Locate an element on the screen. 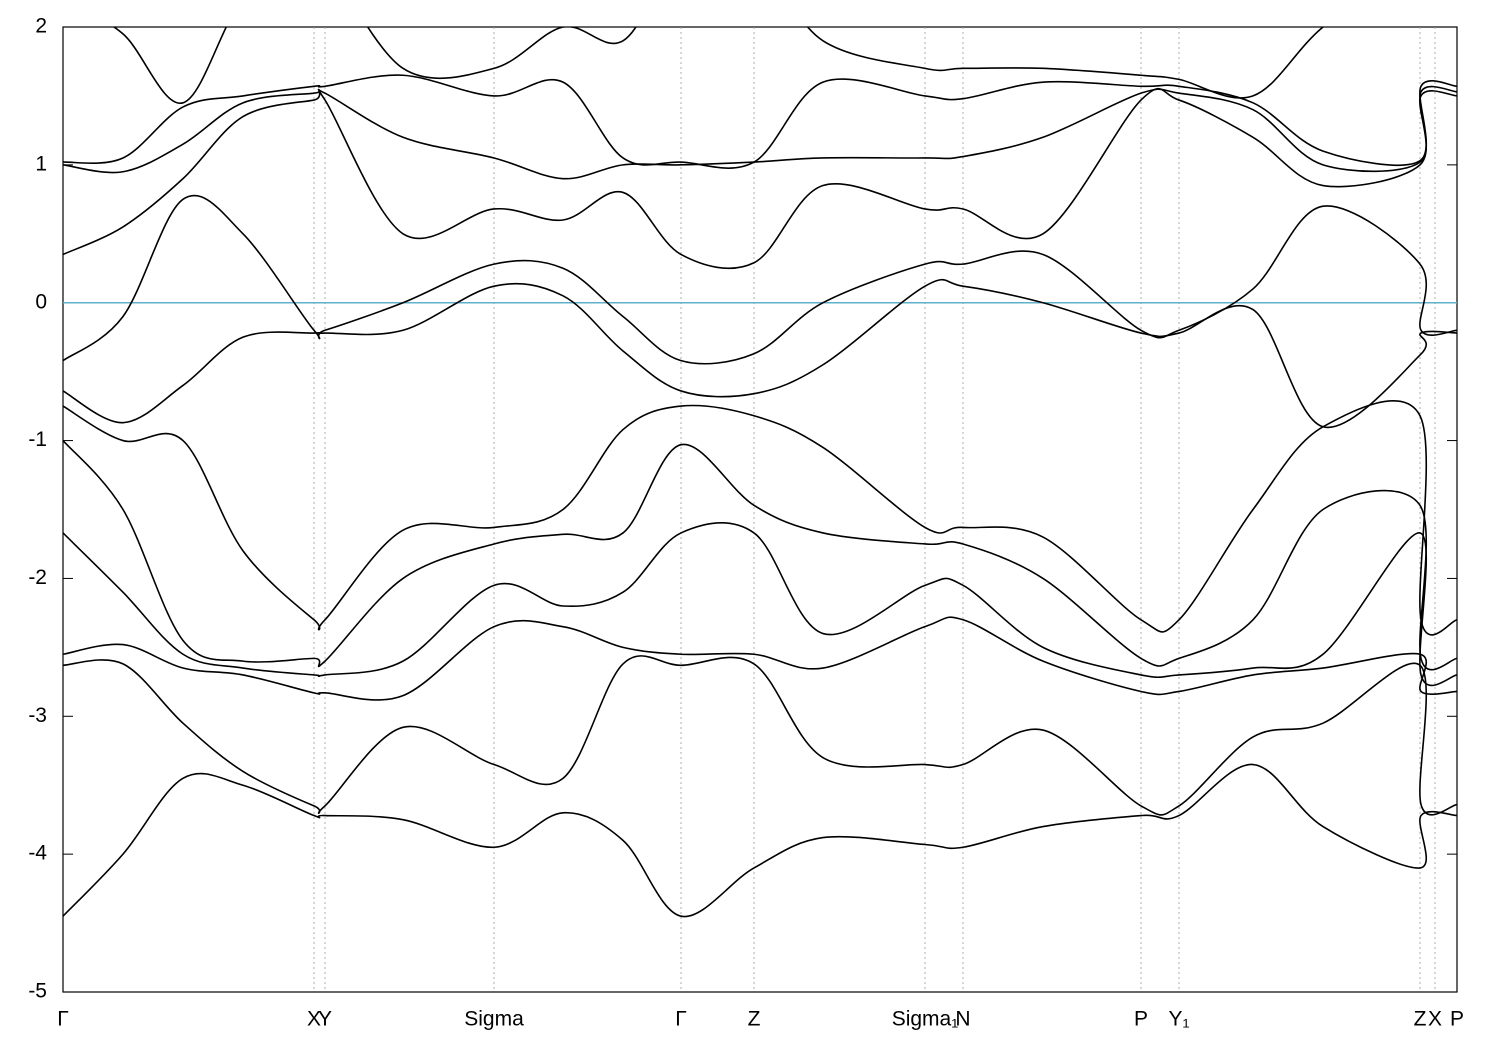 The width and height of the screenshot is (1500, 1050). x-tick-label: Y₁ is located at coordinates (1178, 1019).